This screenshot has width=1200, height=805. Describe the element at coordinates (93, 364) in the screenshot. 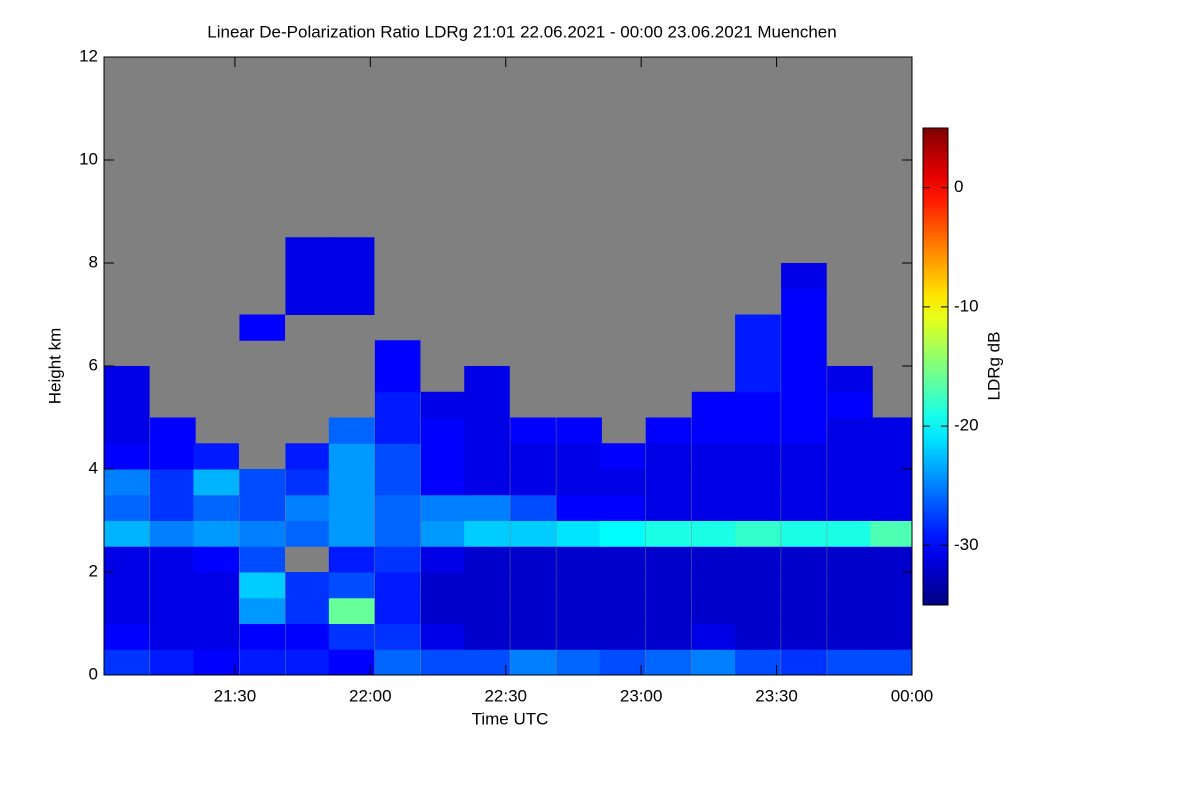

I see `y-tick-label: 6` at that location.